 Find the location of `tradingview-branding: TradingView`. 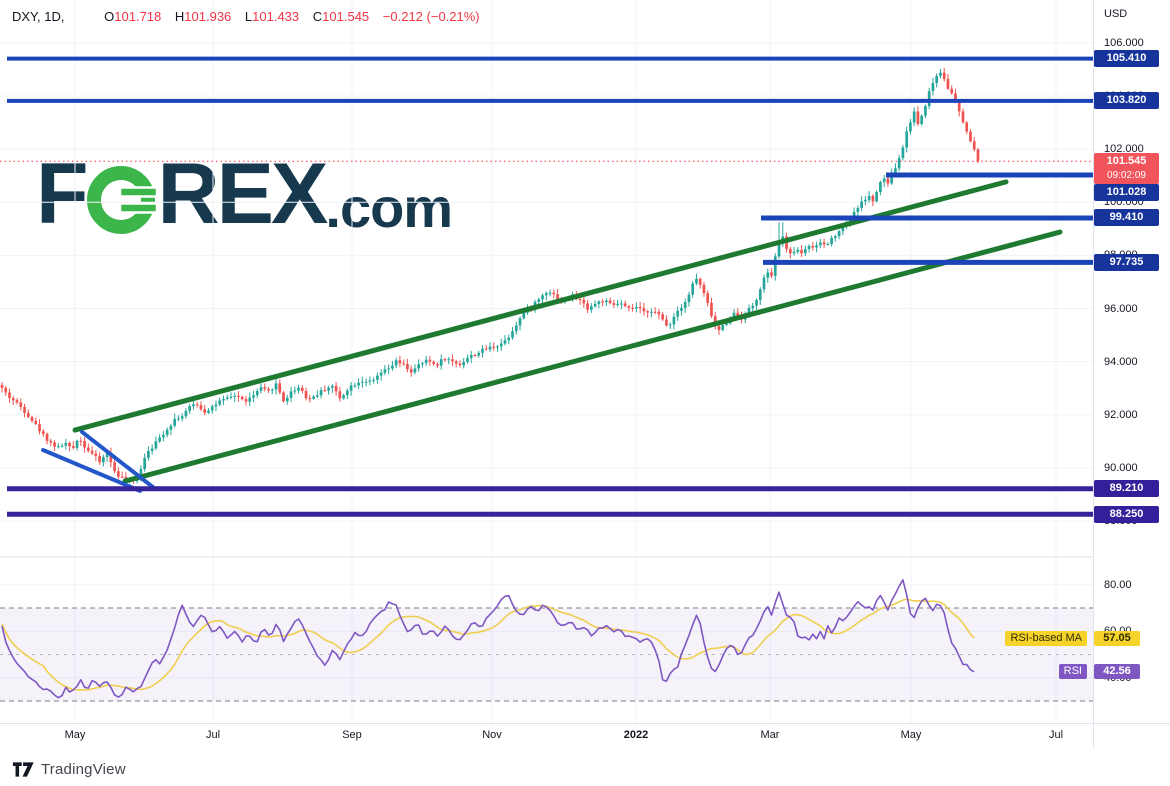

tradingview-branding: TradingView is located at coordinates (69, 769).